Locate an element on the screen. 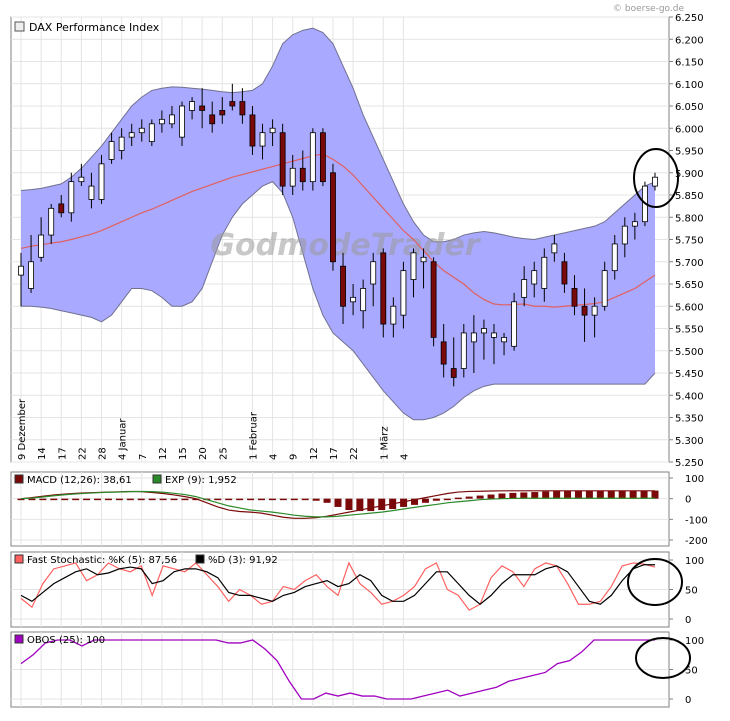  stoch-d-legend: %D (3): 91,92 is located at coordinates (243, 560).